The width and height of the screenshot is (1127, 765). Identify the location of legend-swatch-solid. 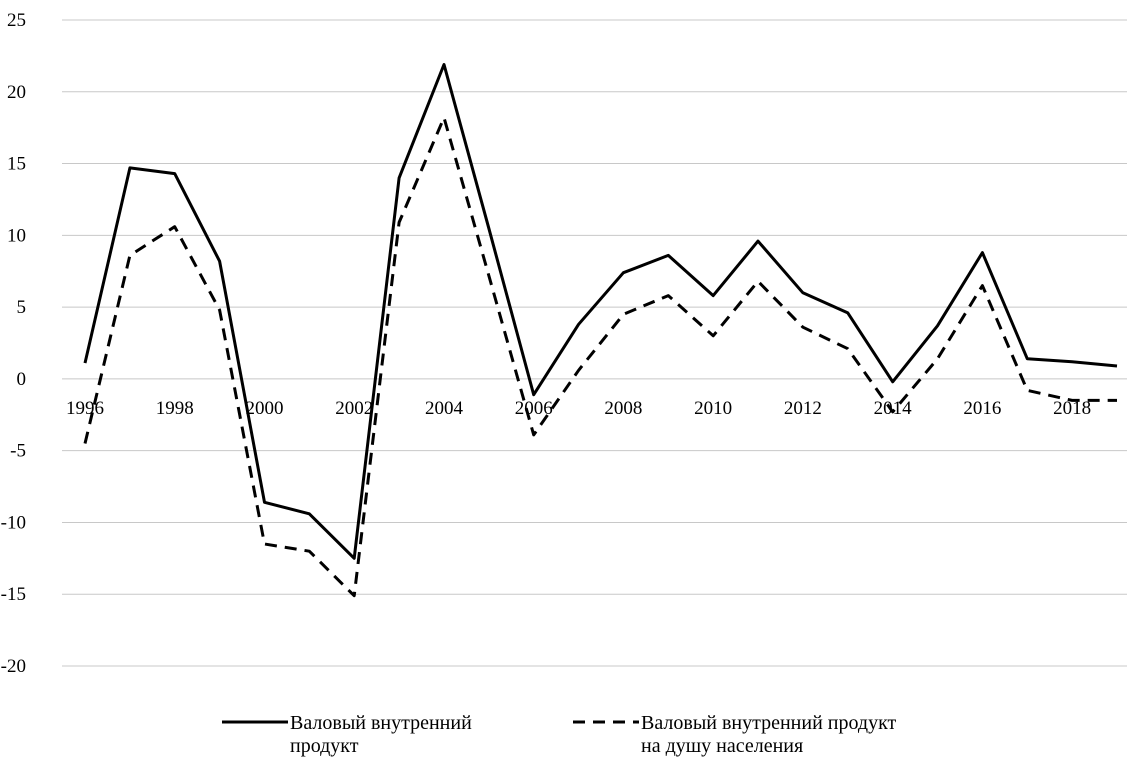
(255, 722).